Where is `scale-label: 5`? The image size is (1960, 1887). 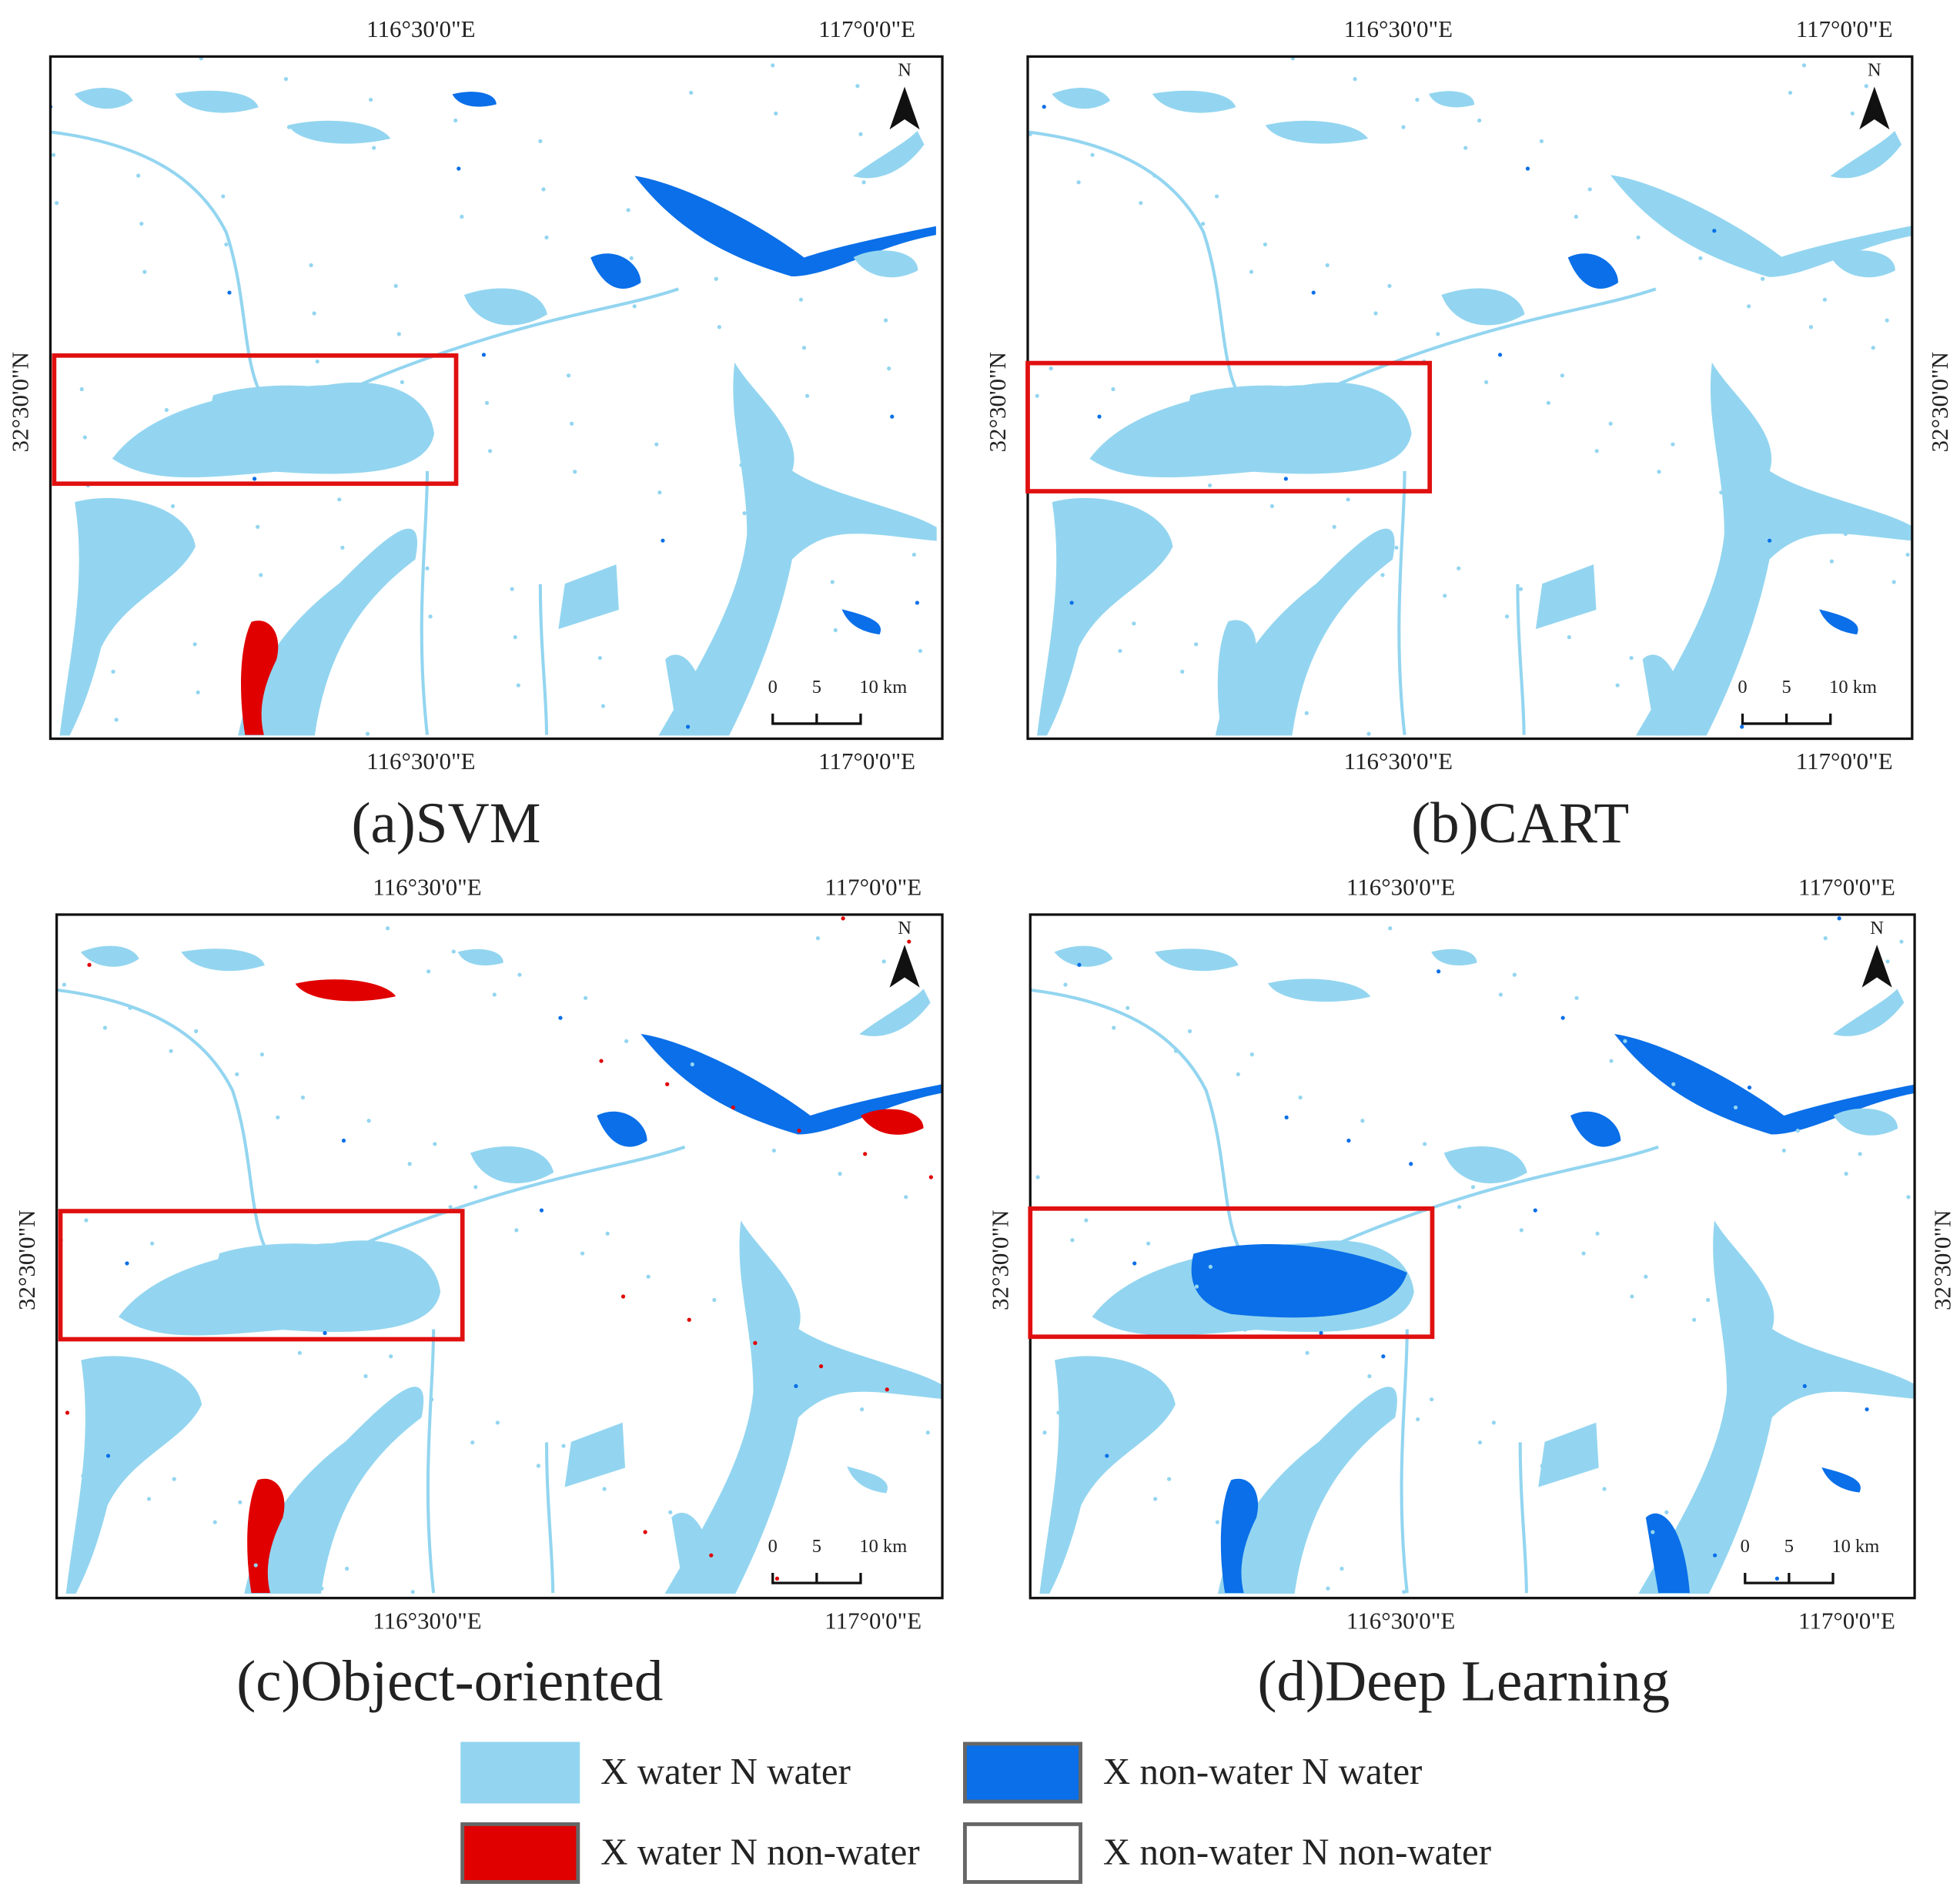 scale-label: 5 is located at coordinates (1789, 1546).